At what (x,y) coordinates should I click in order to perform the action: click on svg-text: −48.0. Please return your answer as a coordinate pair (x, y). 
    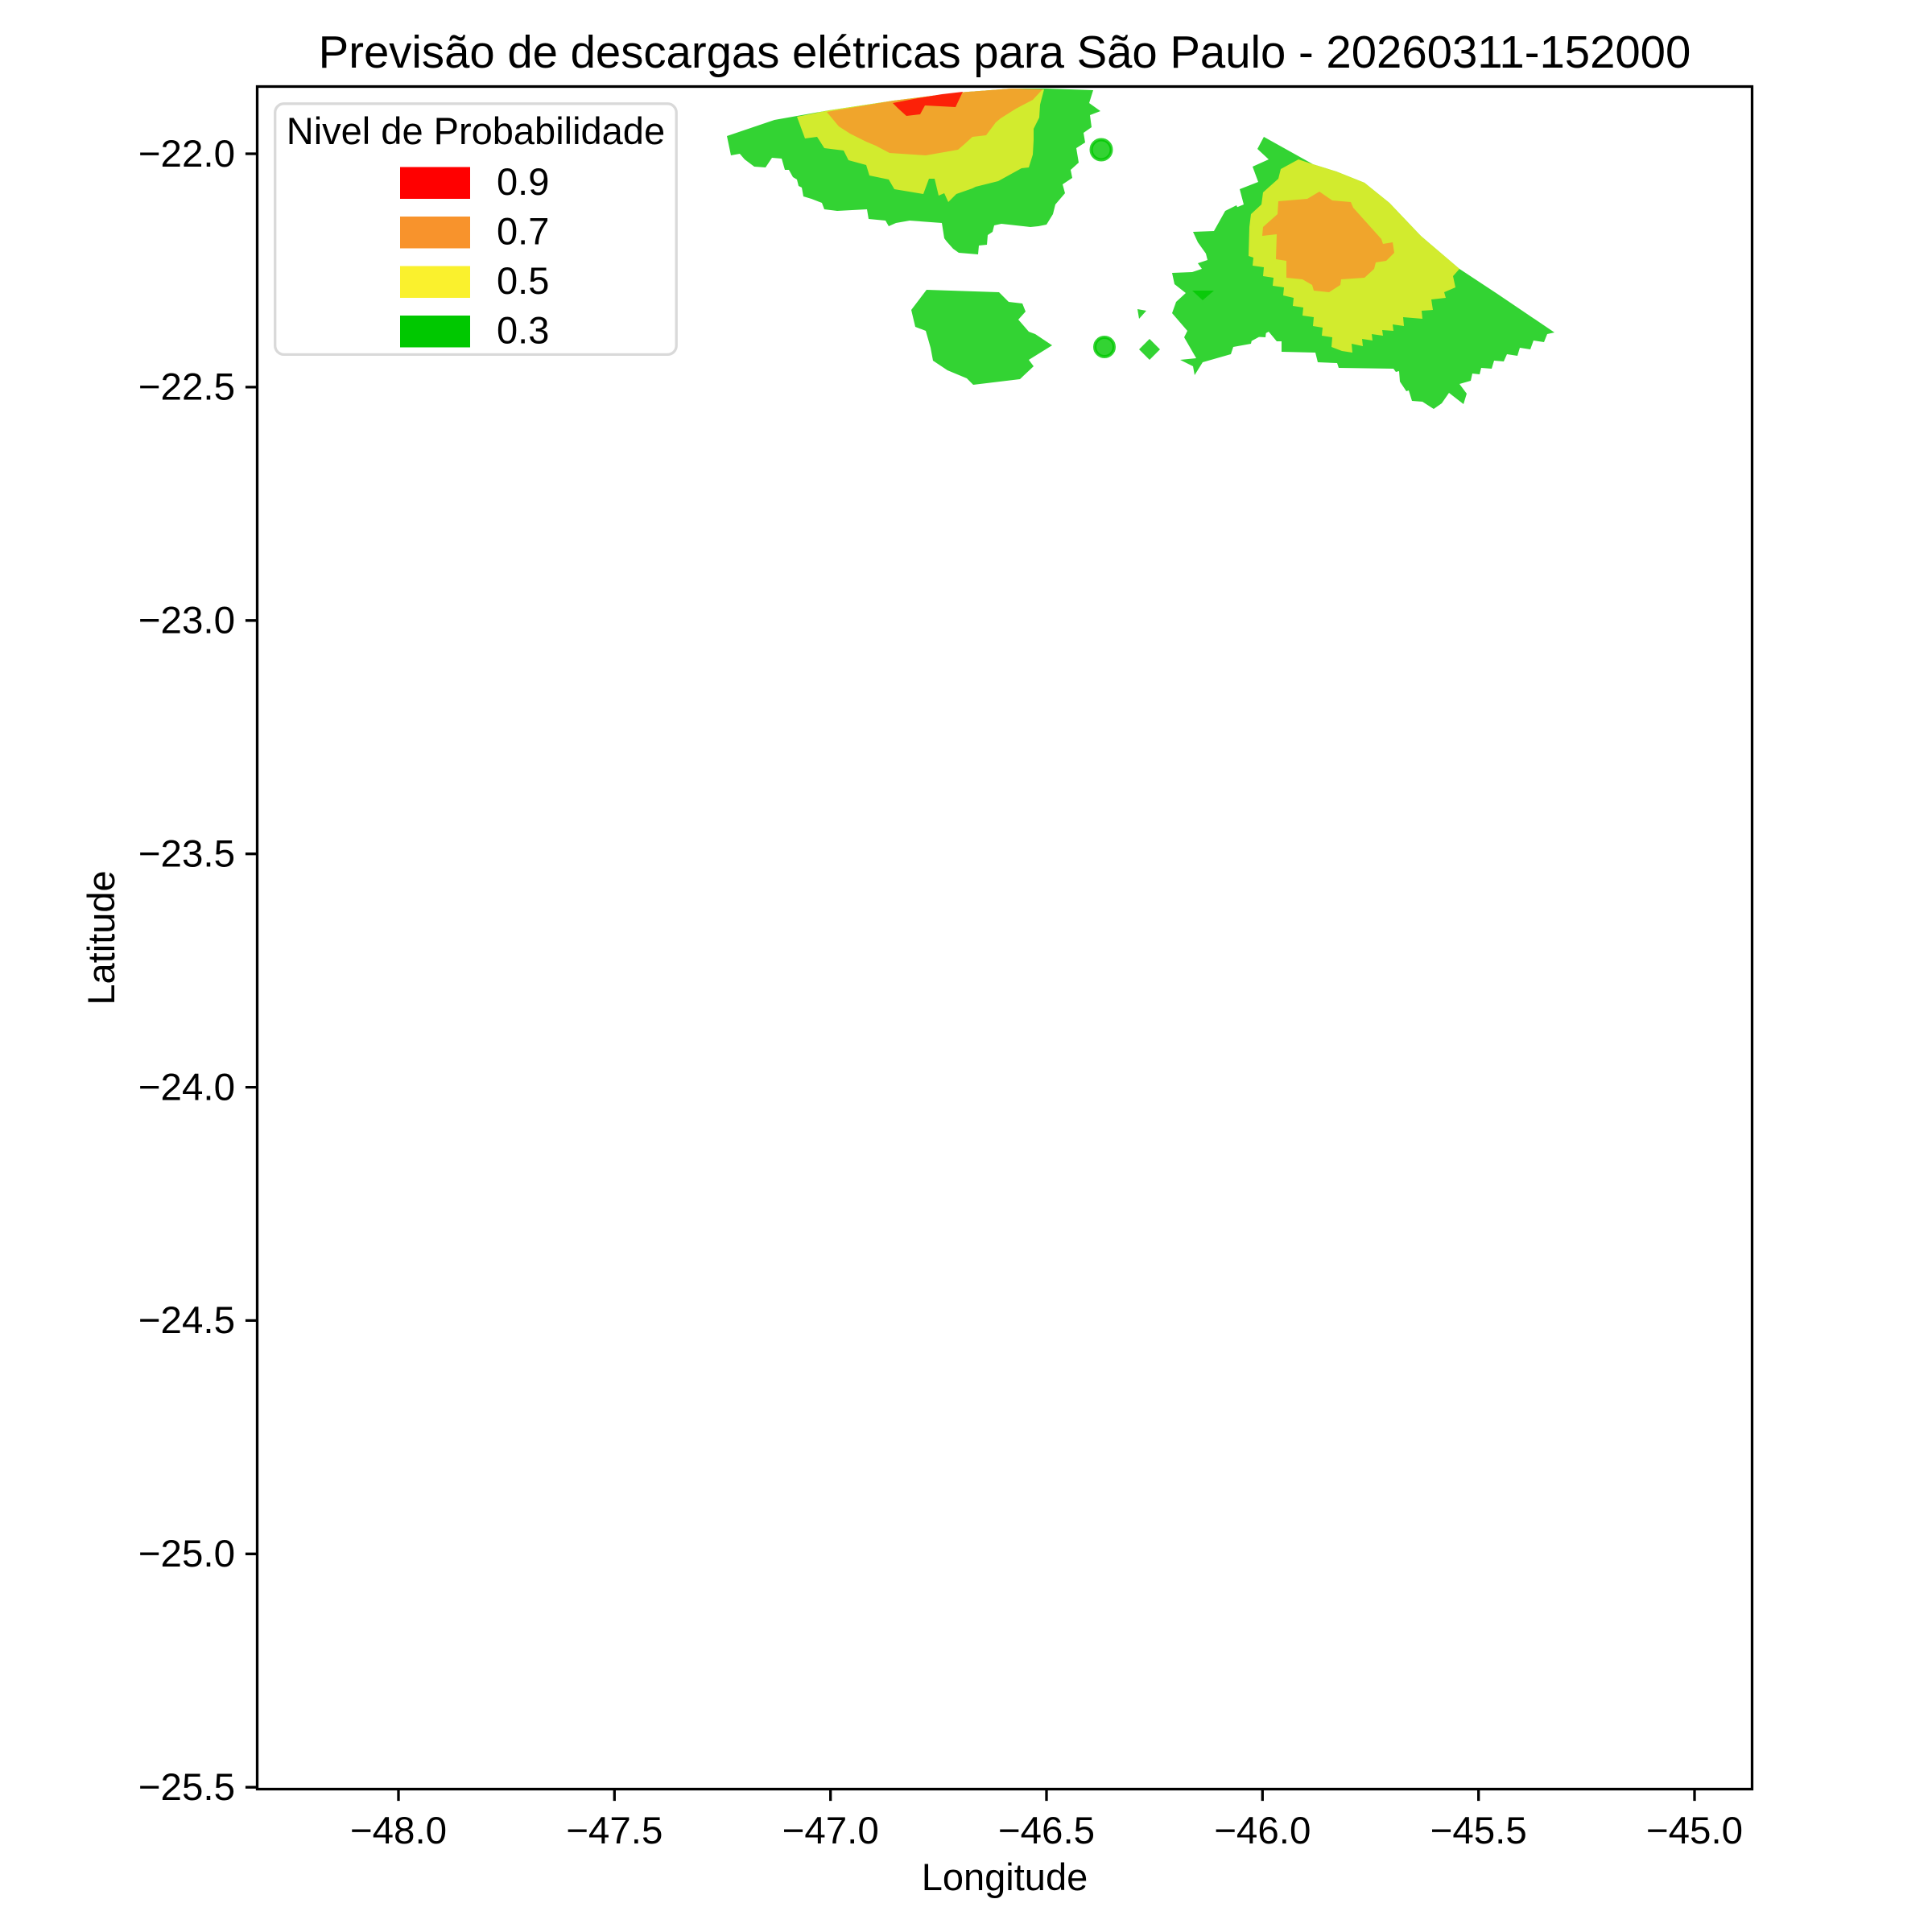
    Looking at the image, I should click on (398, 1831).